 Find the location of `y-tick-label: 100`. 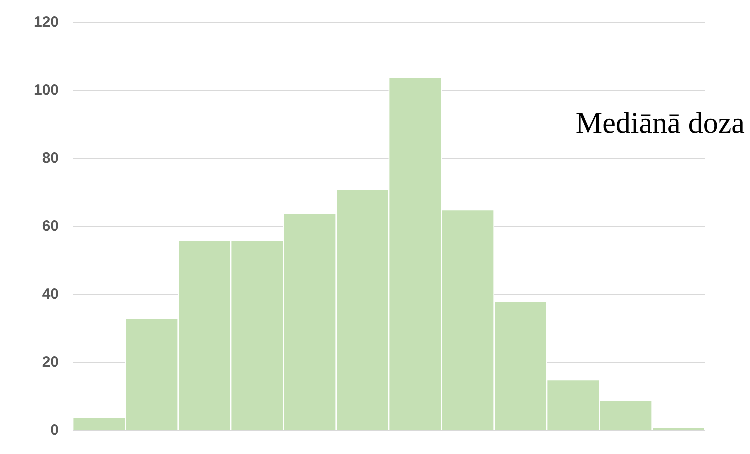

y-tick-label: 100 is located at coordinates (47, 91).